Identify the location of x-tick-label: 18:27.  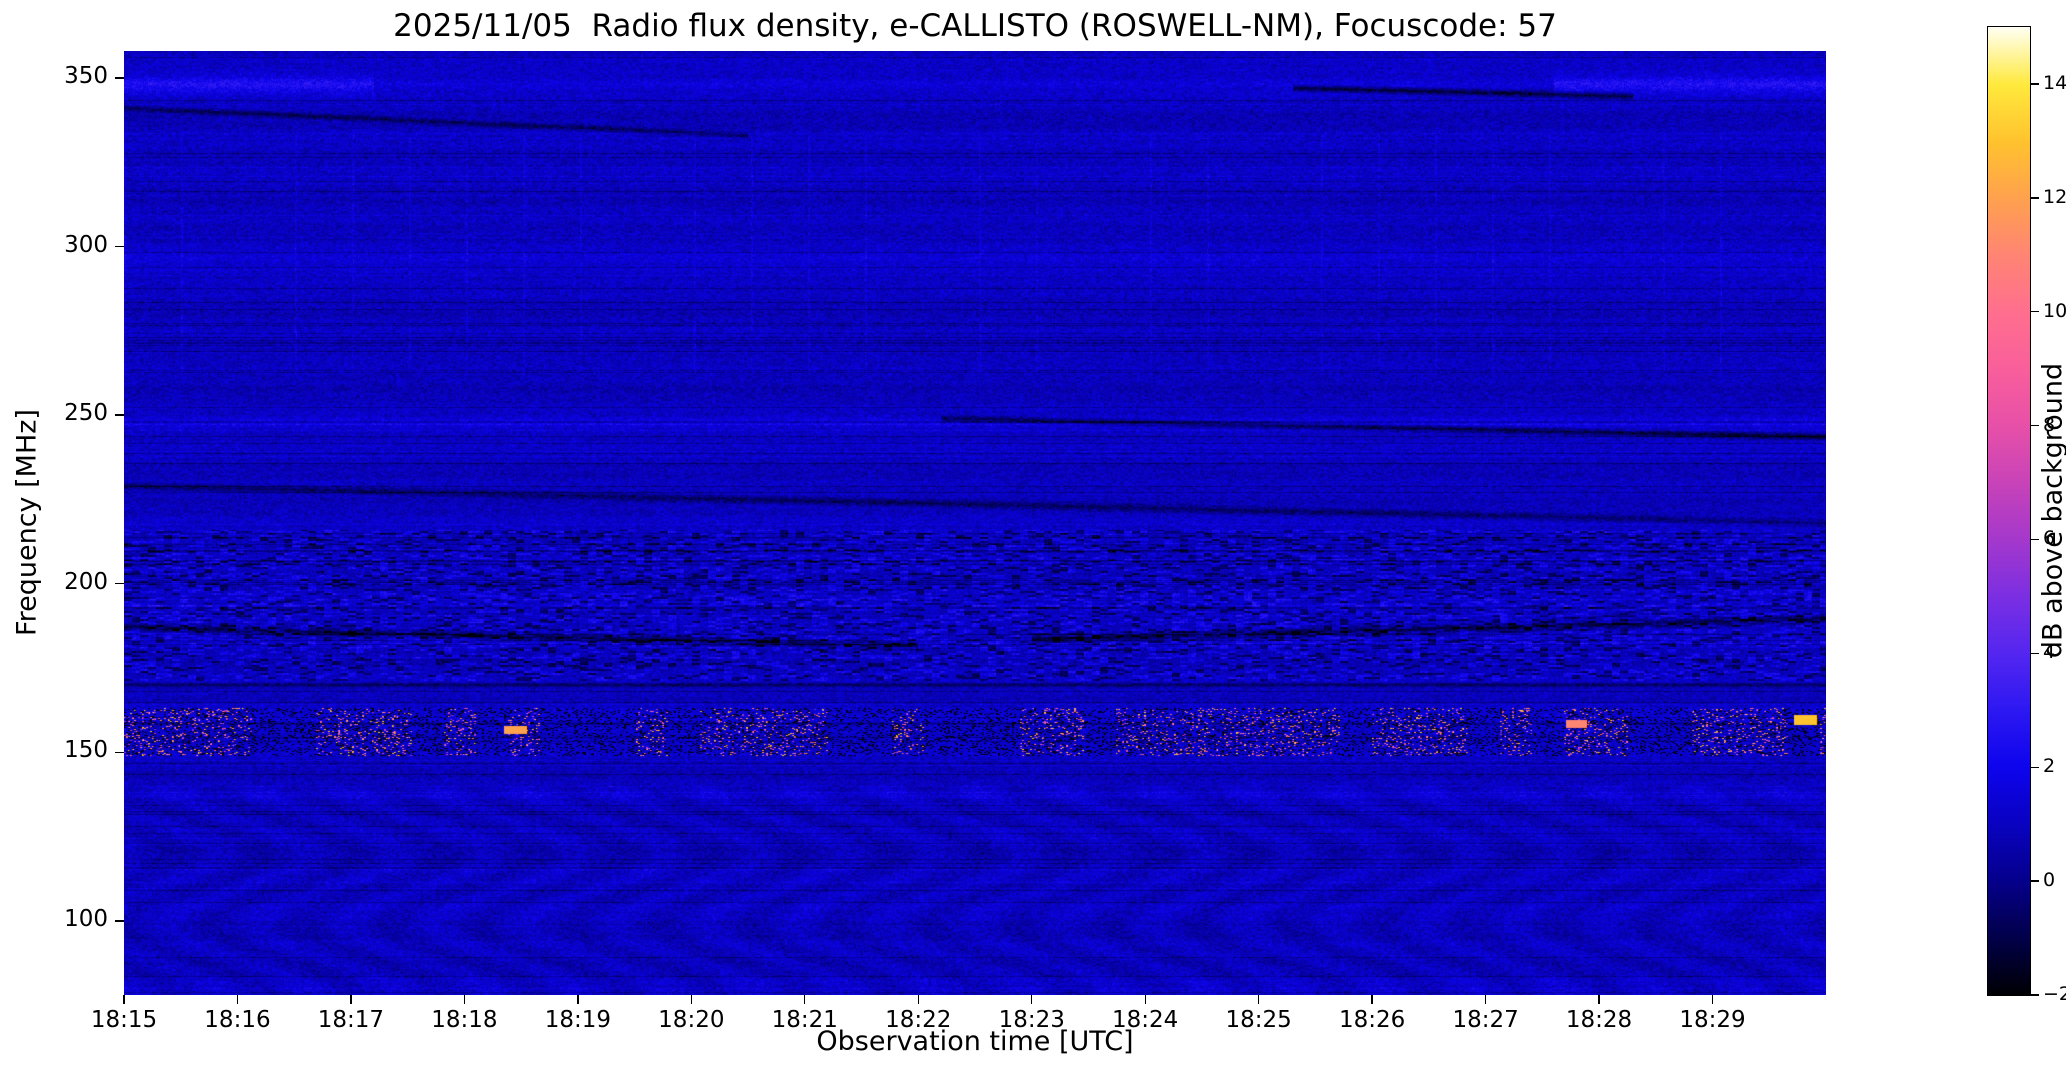
(1485, 1020).